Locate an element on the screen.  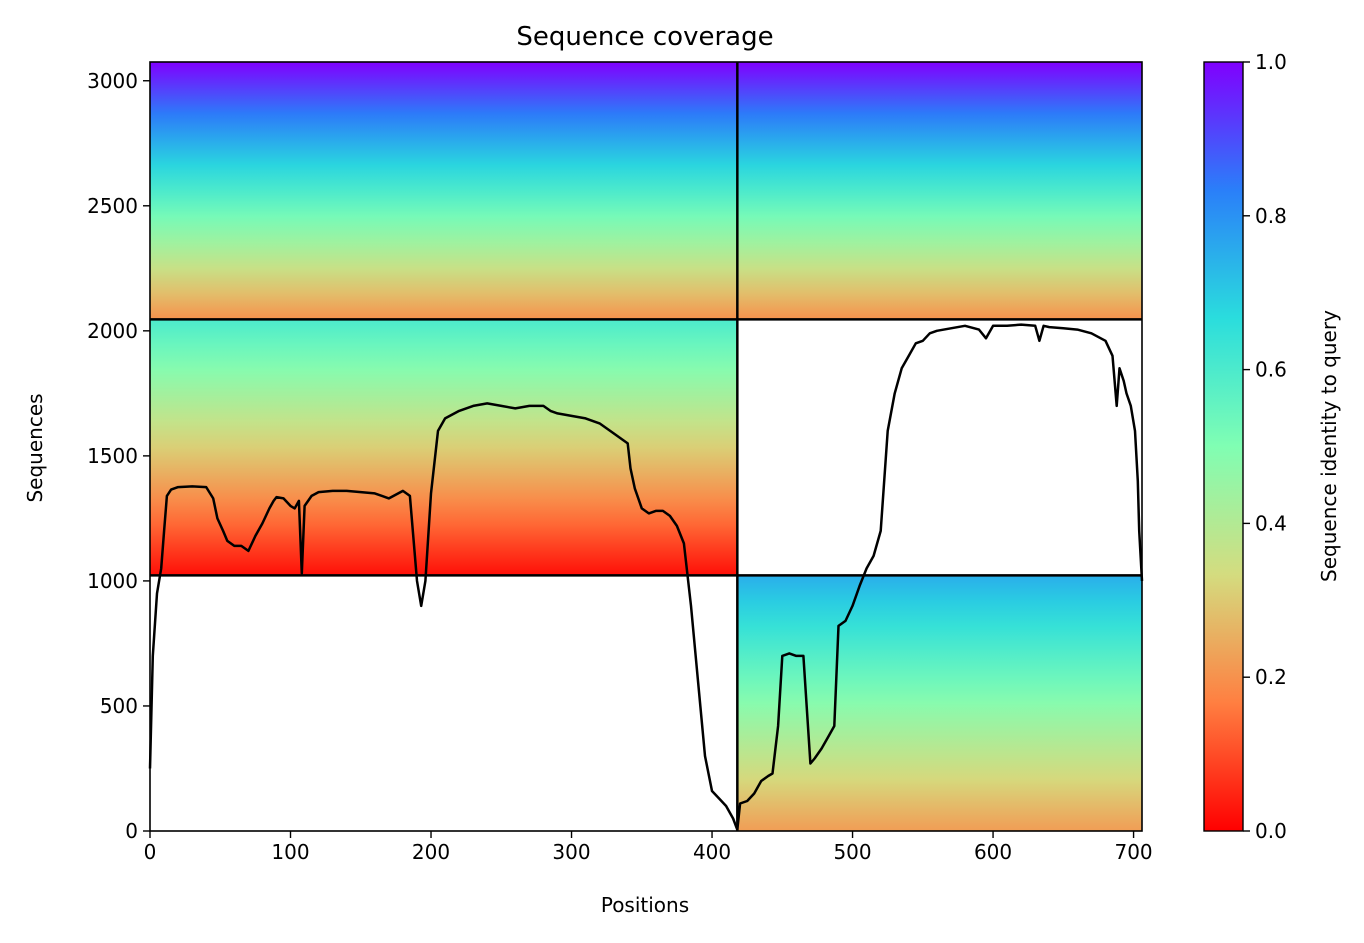
colorbar-label: Sequence identity to query is located at coordinates (1329, 446).